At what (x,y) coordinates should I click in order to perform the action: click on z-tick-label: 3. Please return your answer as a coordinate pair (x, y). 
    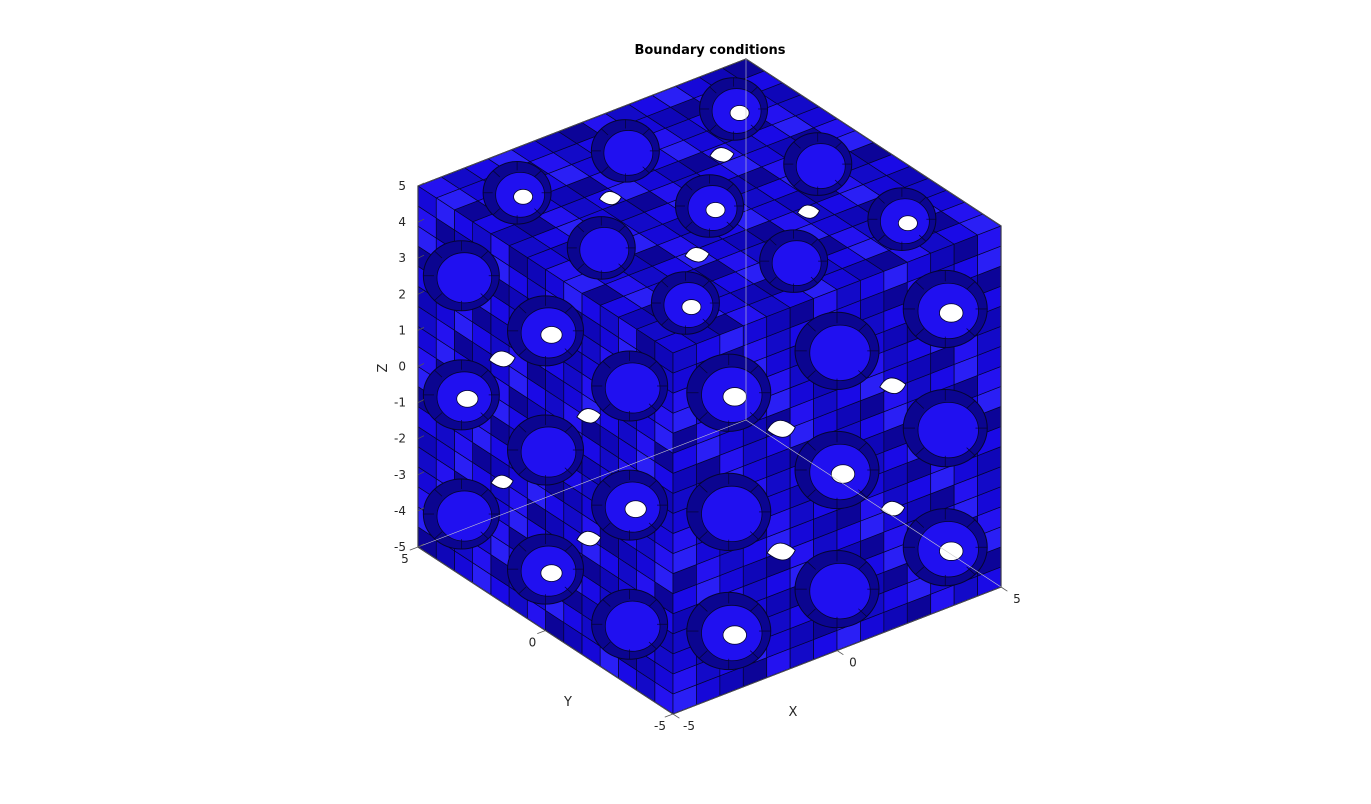
    Looking at the image, I should click on (402, 258).